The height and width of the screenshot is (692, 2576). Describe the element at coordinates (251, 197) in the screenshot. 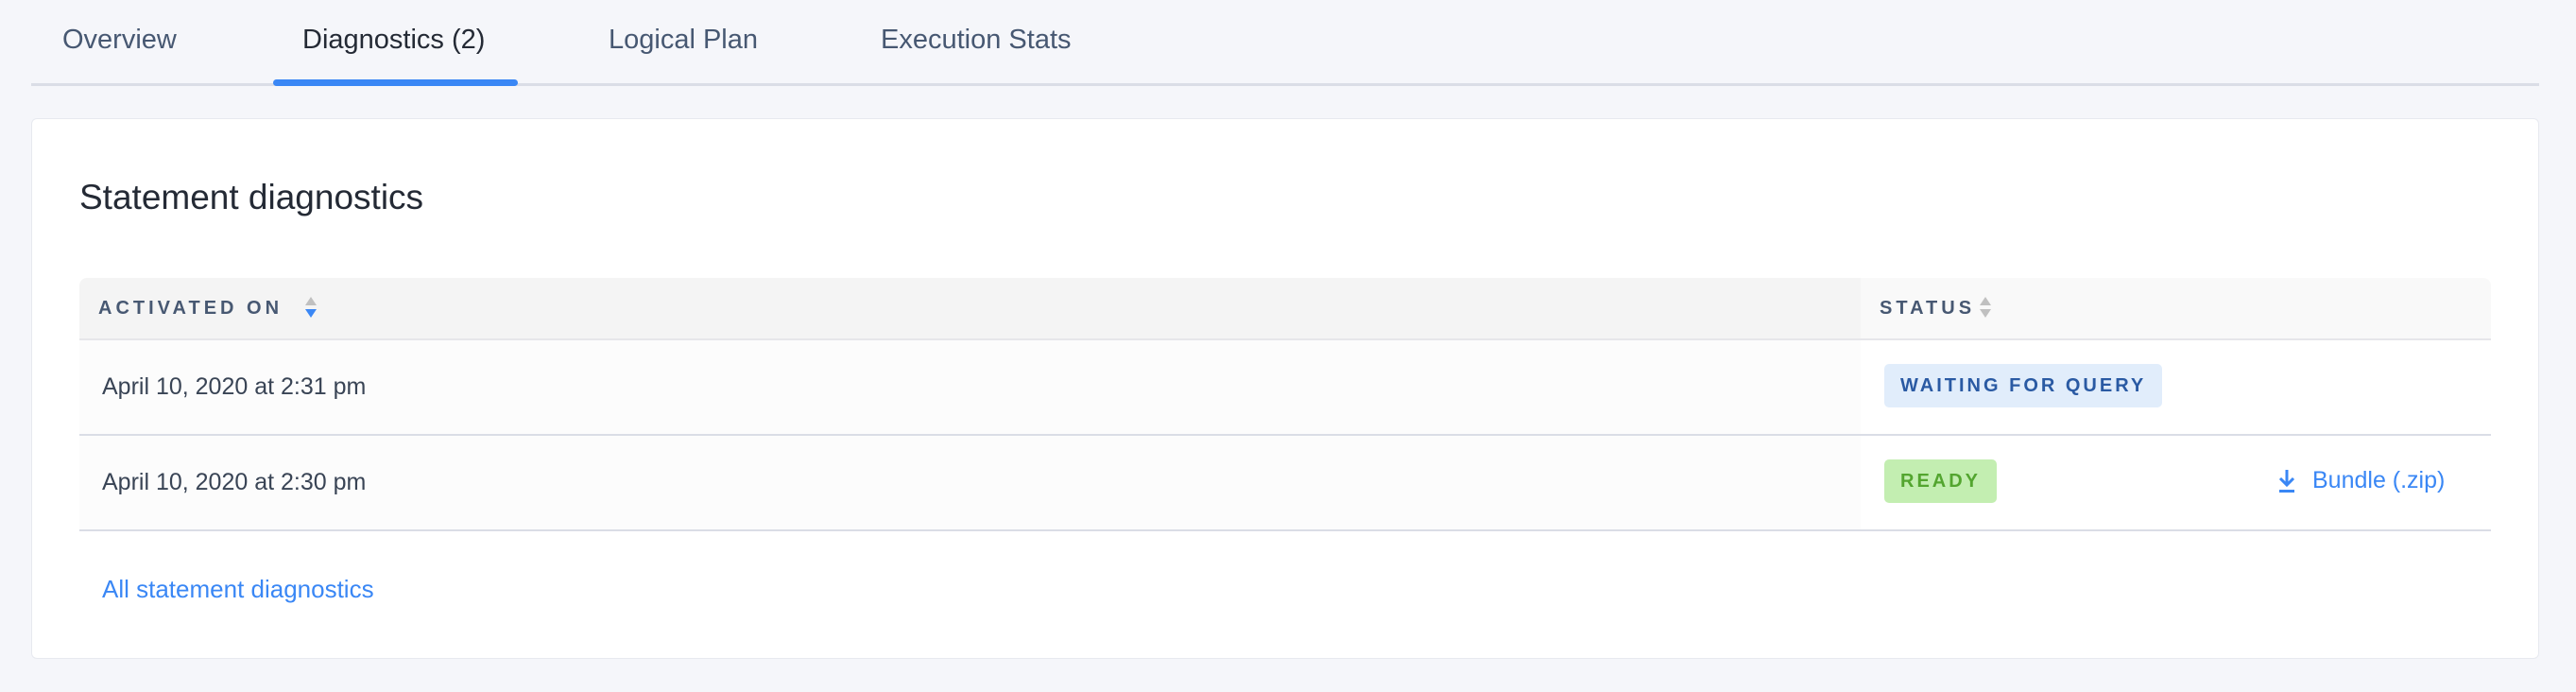

I see `card-title: Statement diagnostics` at that location.